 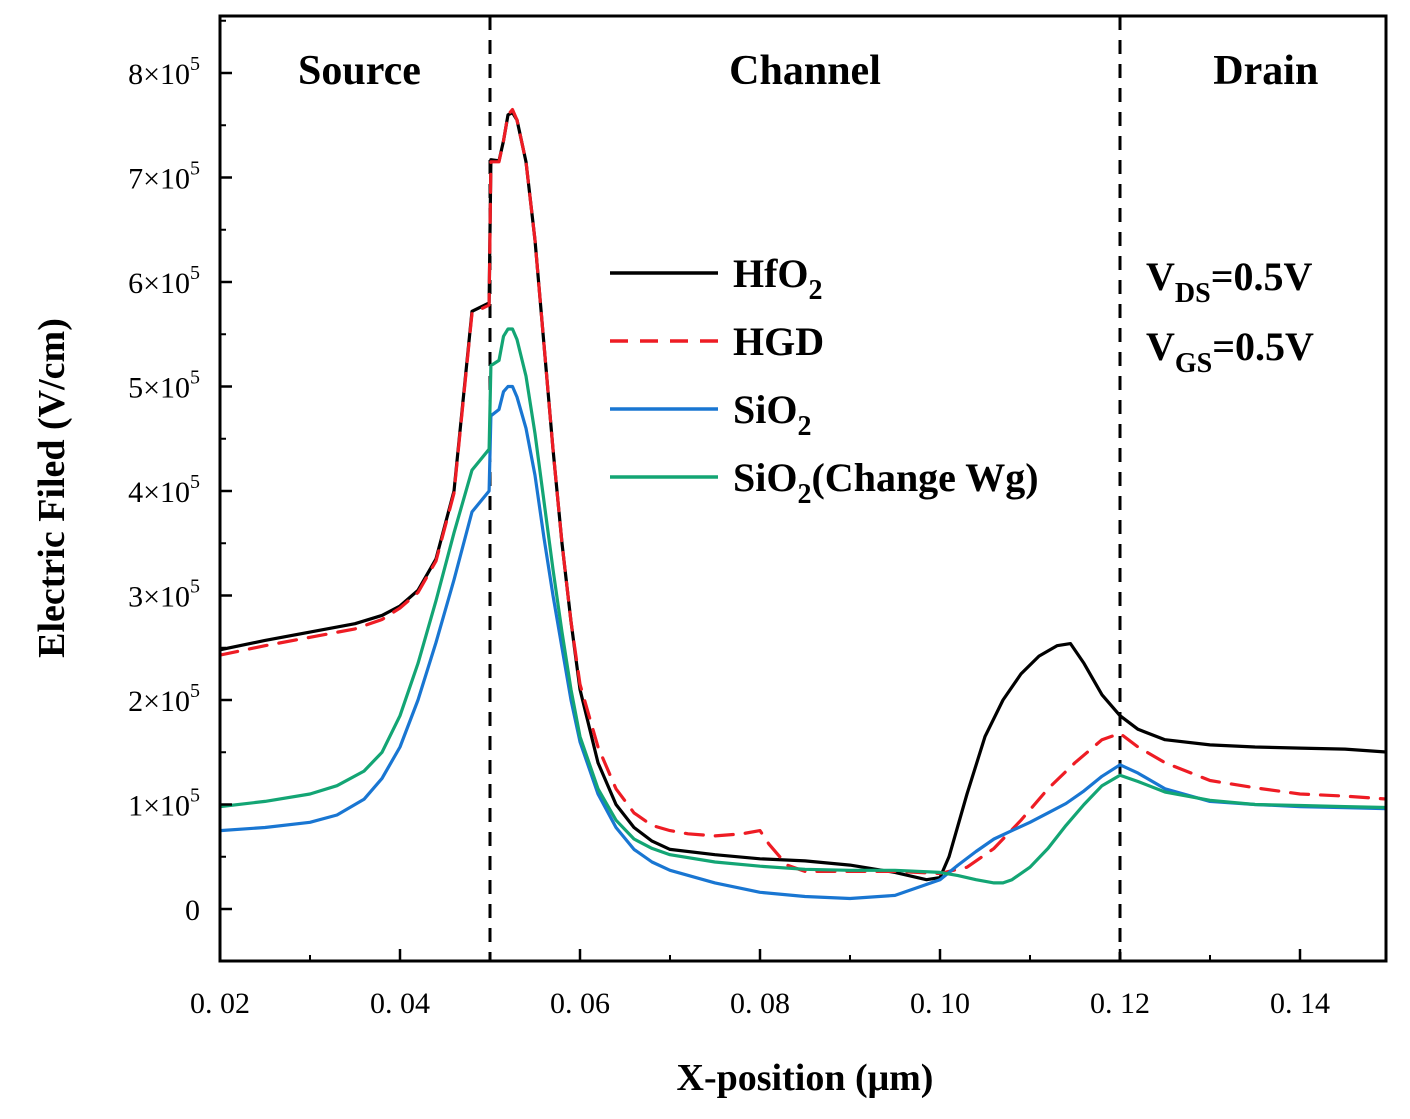 I want to click on legend-label-main: HfO, so click(x=771, y=273).